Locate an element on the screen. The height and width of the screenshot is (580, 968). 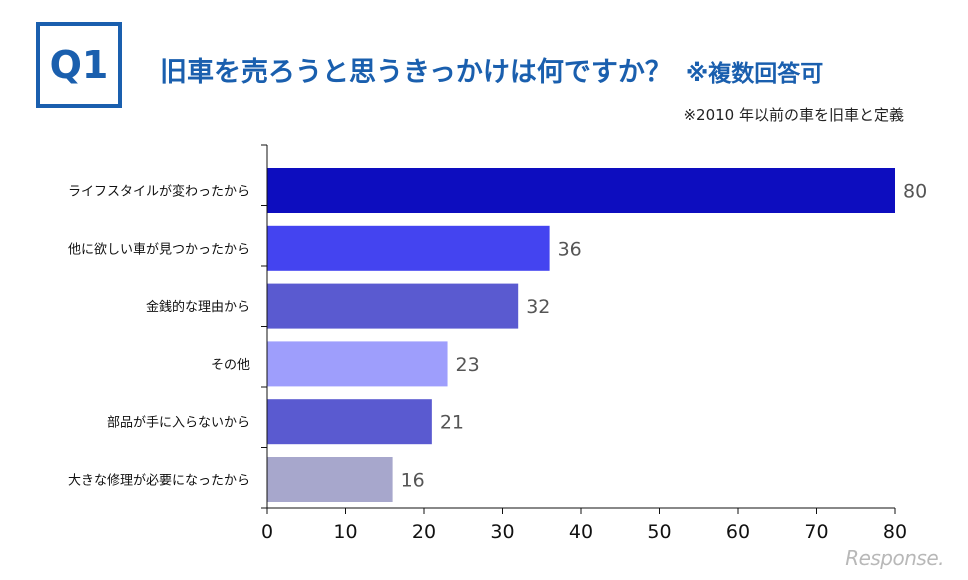
x-tick-label-20: 20 is located at coordinates (424, 532).